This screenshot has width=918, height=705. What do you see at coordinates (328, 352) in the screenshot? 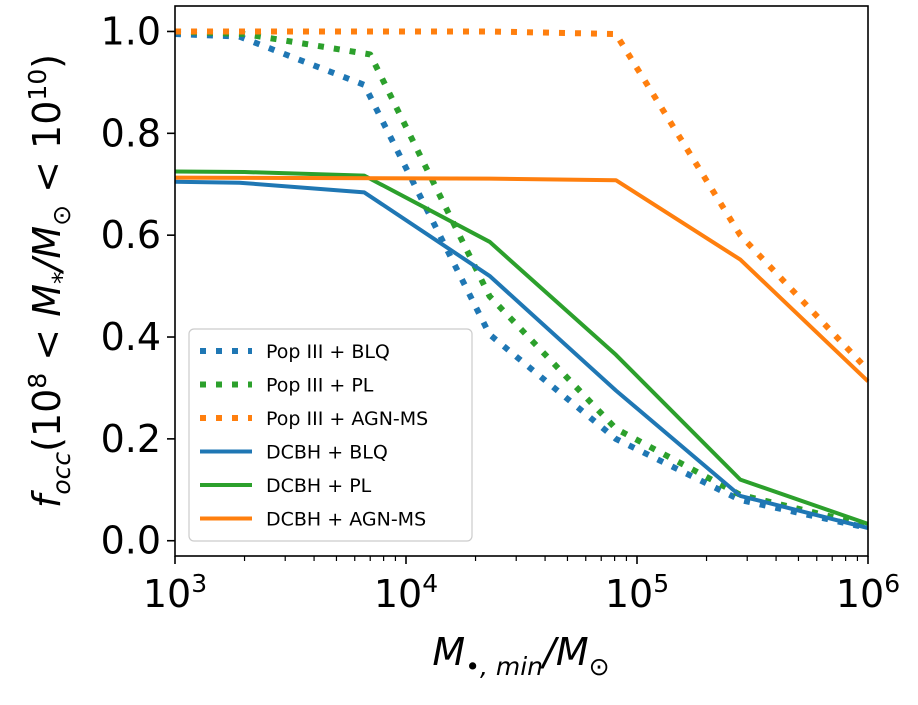
I see `legend-label-pop-iii-blq: Pop III + BLQ` at bounding box center [328, 352].